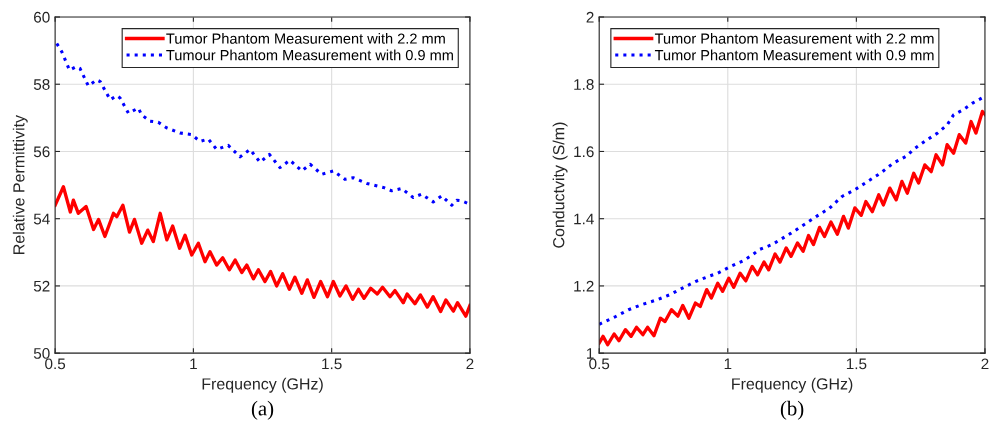 The image size is (1002, 436). What do you see at coordinates (590, 353) in the screenshot?
I see `y-tick-label: 1` at bounding box center [590, 353].